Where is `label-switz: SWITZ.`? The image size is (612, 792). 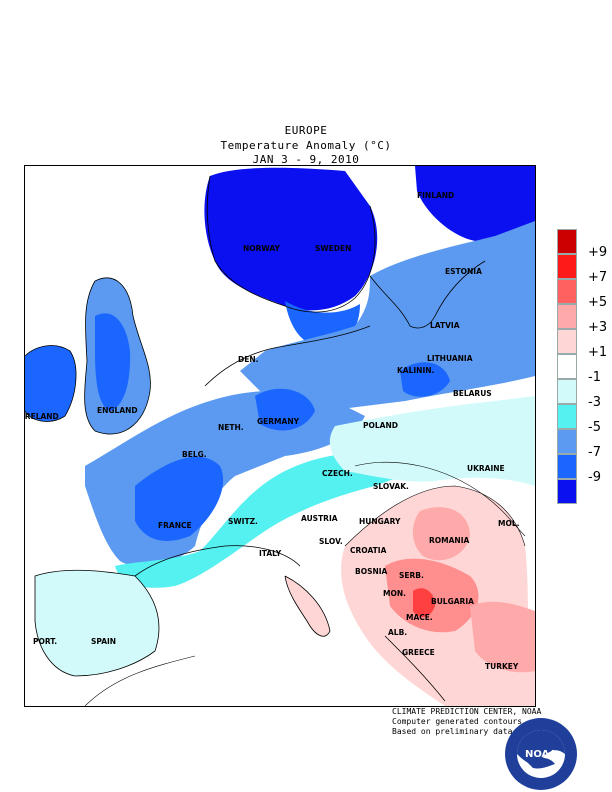 label-switz: SWITZ. is located at coordinates (243, 521).